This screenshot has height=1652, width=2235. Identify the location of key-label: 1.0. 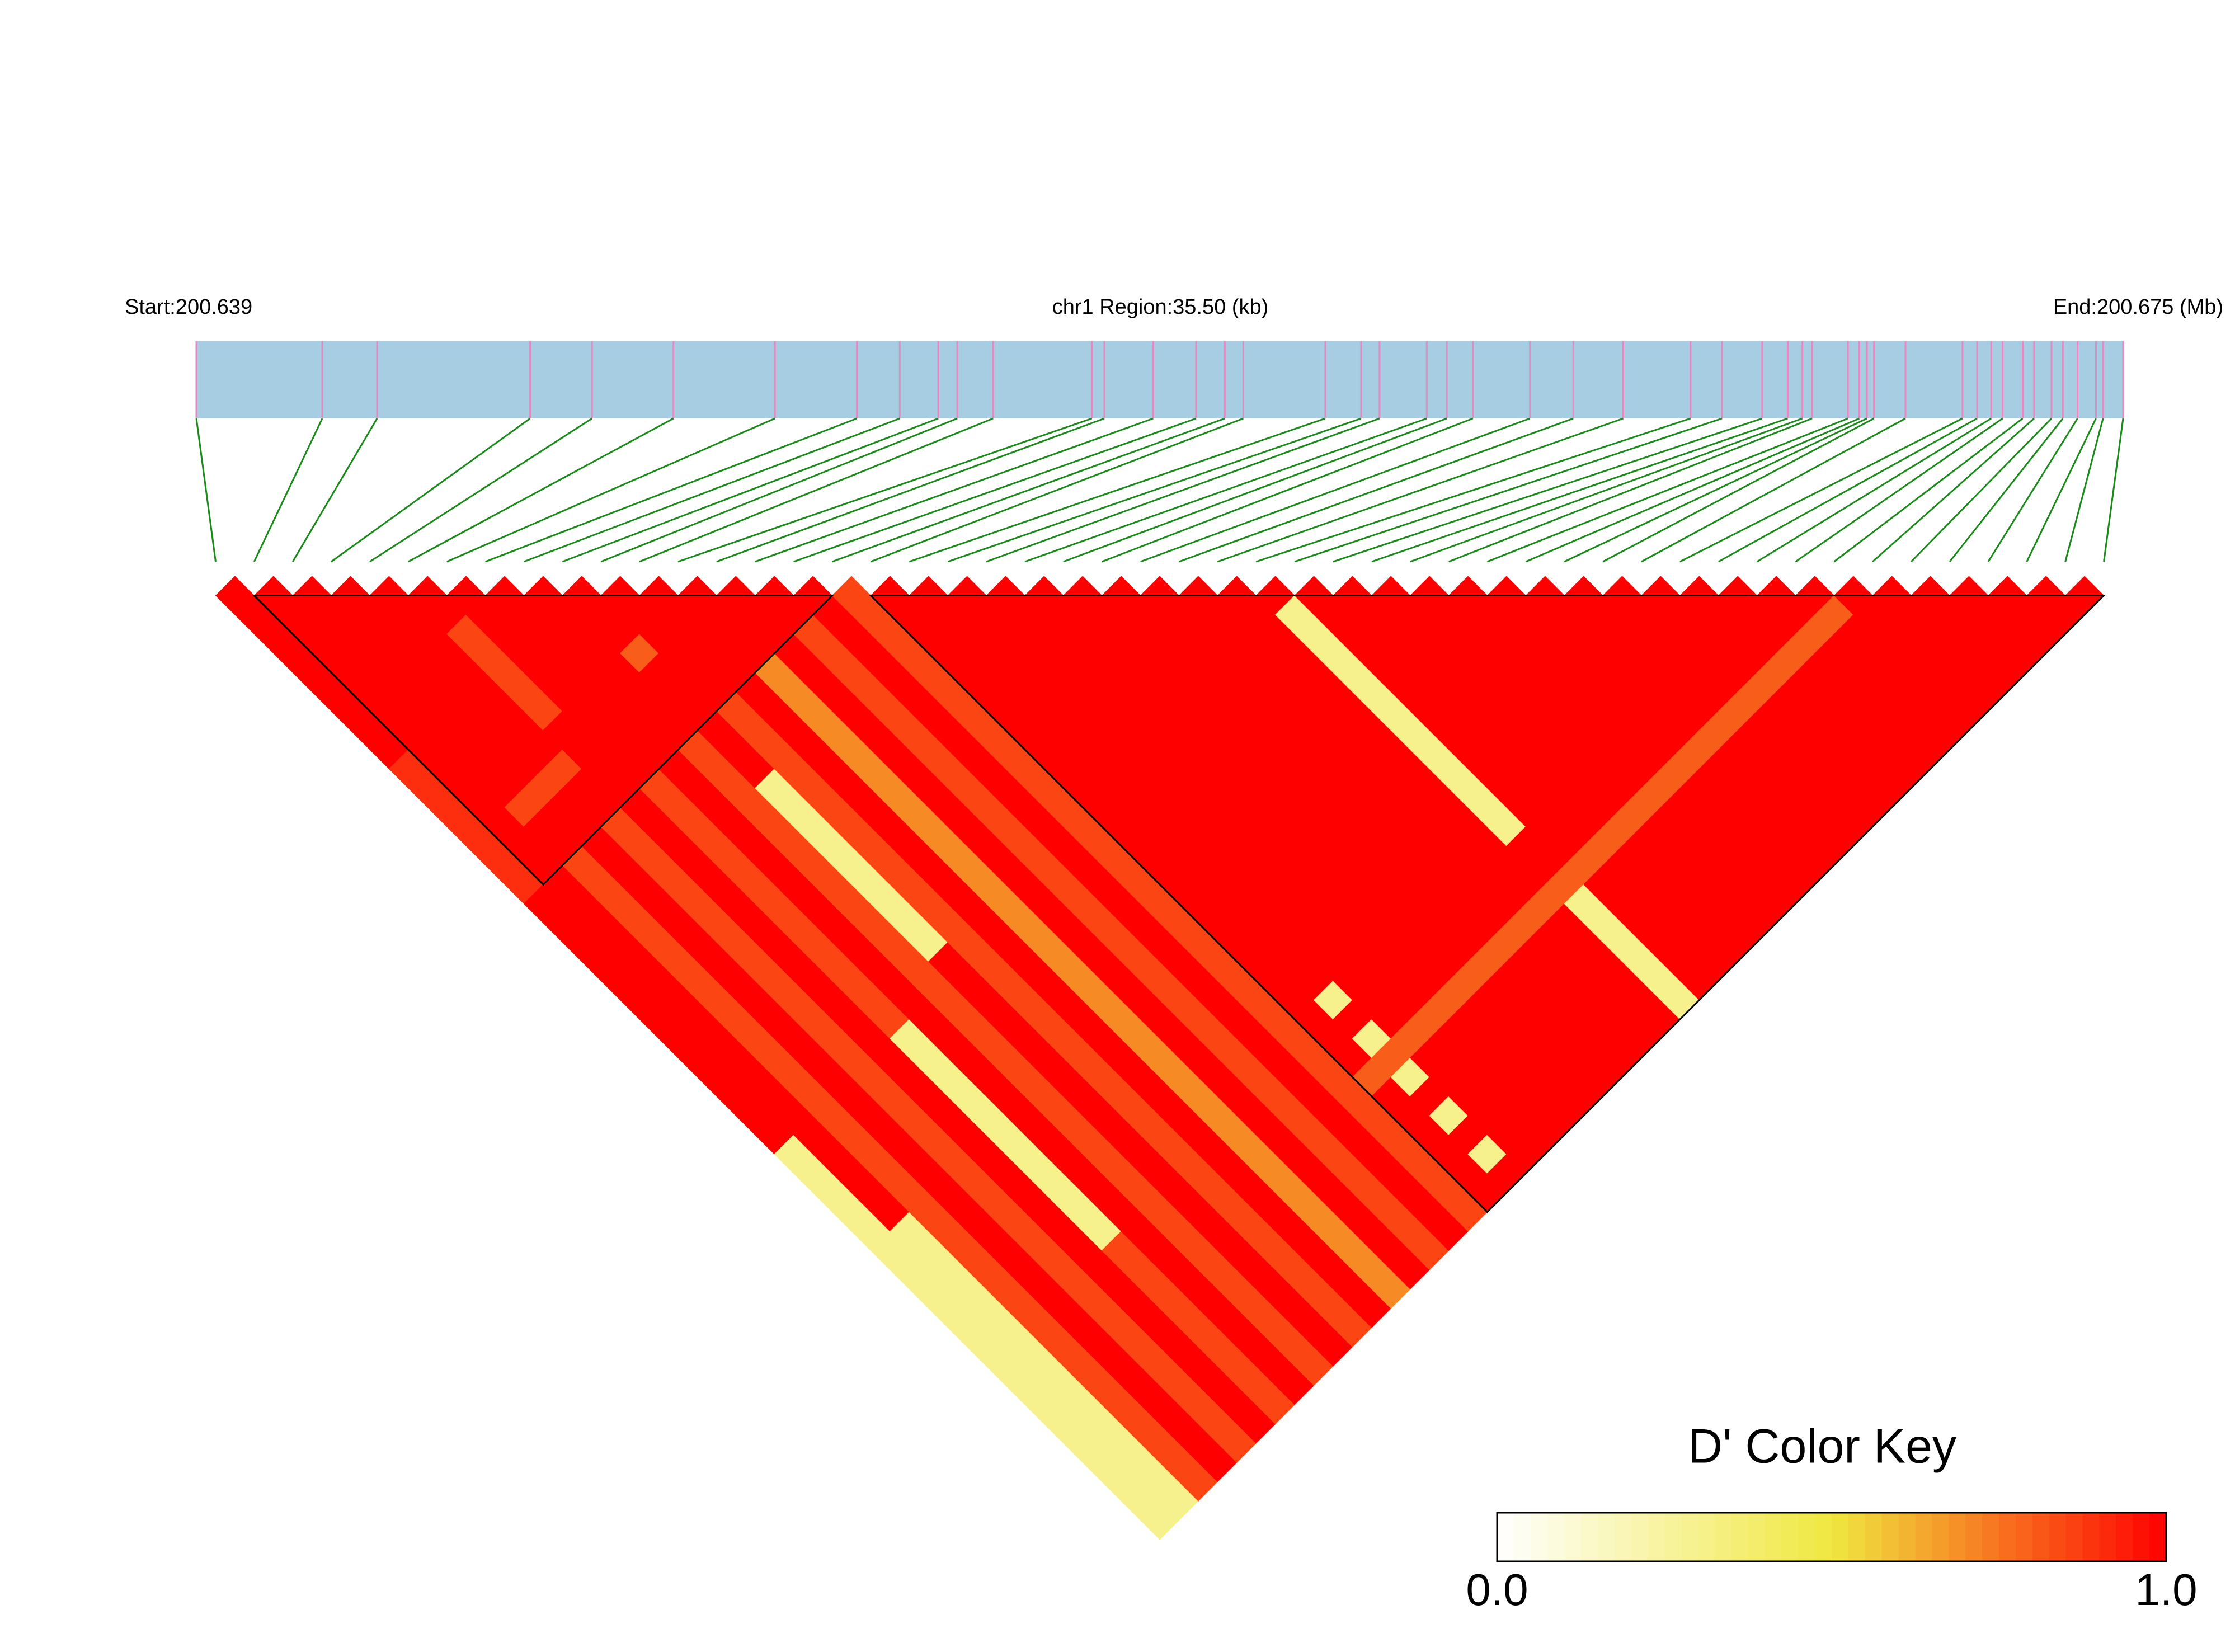
(2166, 1590).